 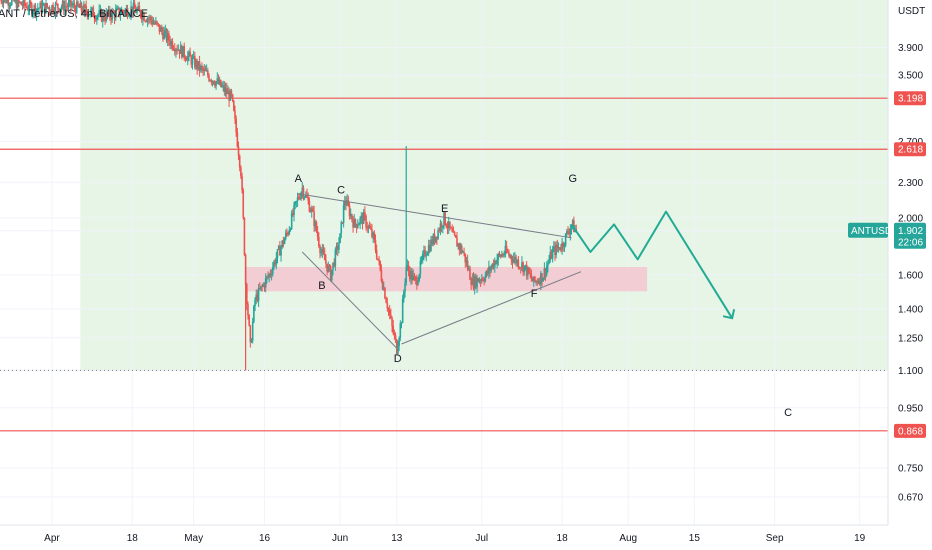 What do you see at coordinates (695, 538) in the screenshot?
I see `time-tick-label: 15` at bounding box center [695, 538].